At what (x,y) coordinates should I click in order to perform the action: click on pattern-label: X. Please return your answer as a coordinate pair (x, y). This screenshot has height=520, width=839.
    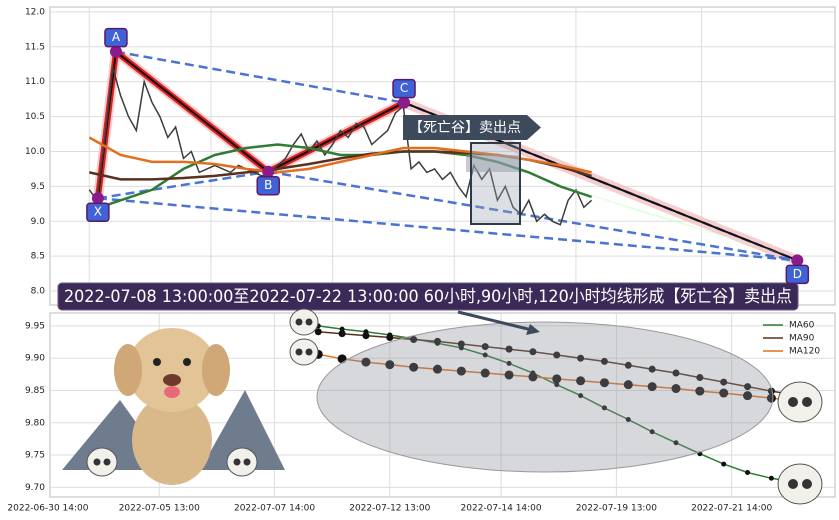
    Looking at the image, I should click on (98, 212).